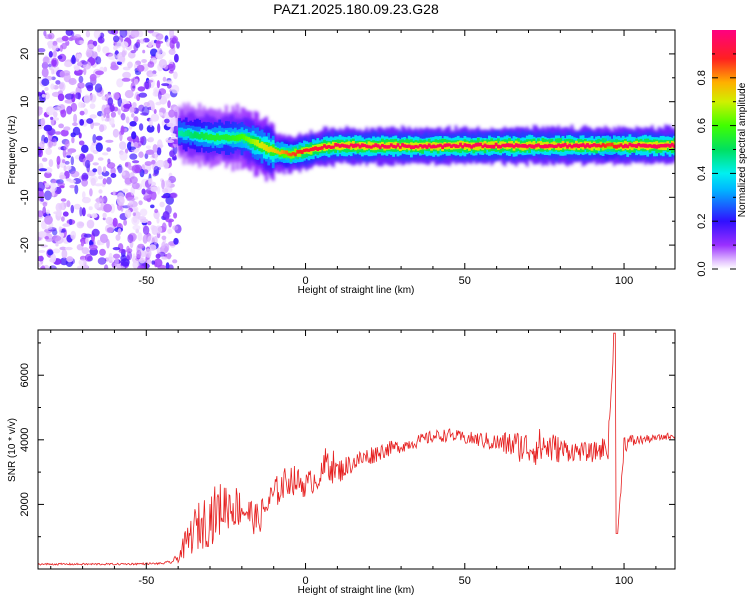 The image size is (750, 600). What do you see at coordinates (146, 281) in the screenshot?
I see `x-tick-label: -50` at bounding box center [146, 281].